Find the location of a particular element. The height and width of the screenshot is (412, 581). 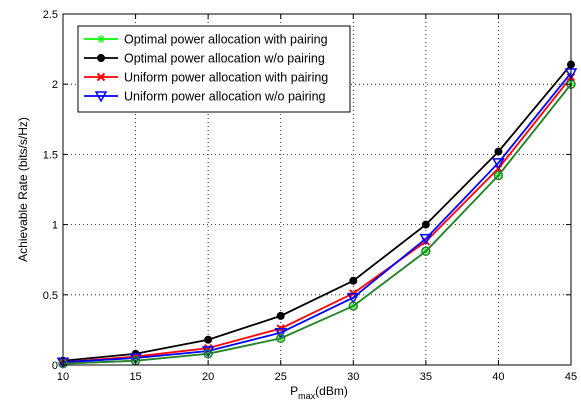

legend-entry: Uniform power allocation w/o pairing is located at coordinates (205, 97).